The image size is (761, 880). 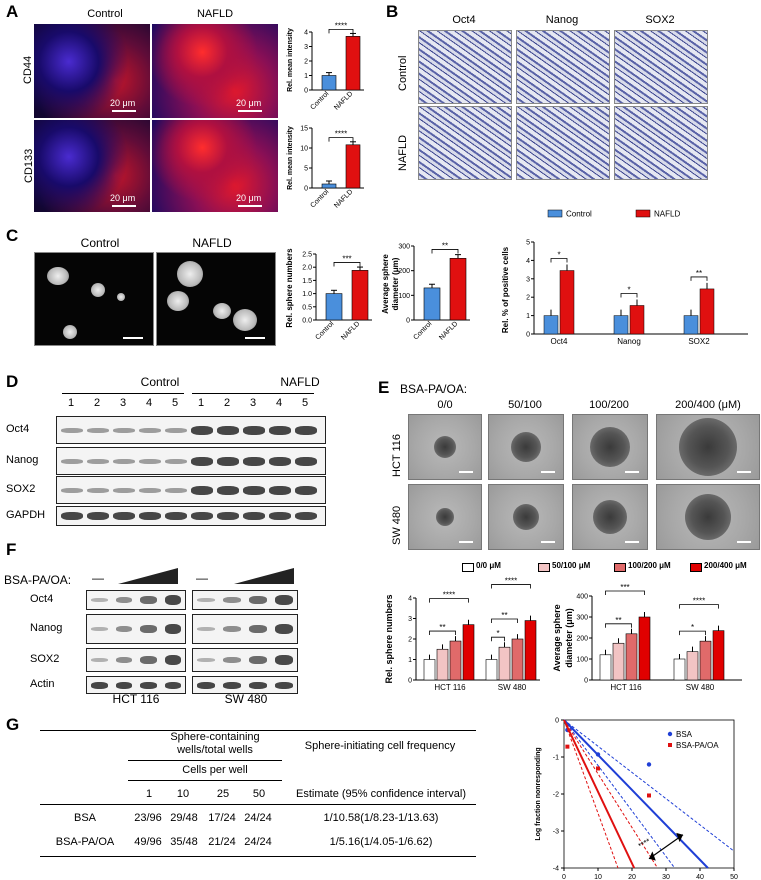 What do you see at coordinates (22, 460) in the screenshot?
I see `protein-label: Nanog` at bounding box center [22, 460].